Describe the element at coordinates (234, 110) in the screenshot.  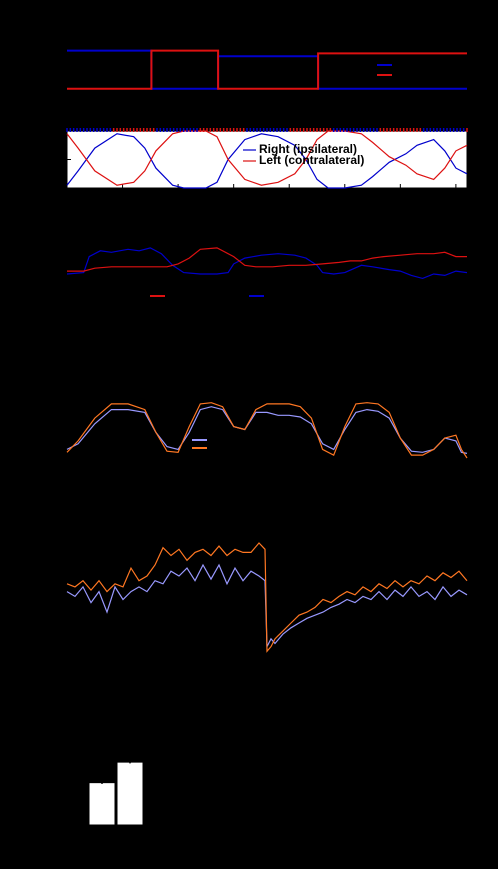
I see `panel1-xtick-label: 150` at that location.